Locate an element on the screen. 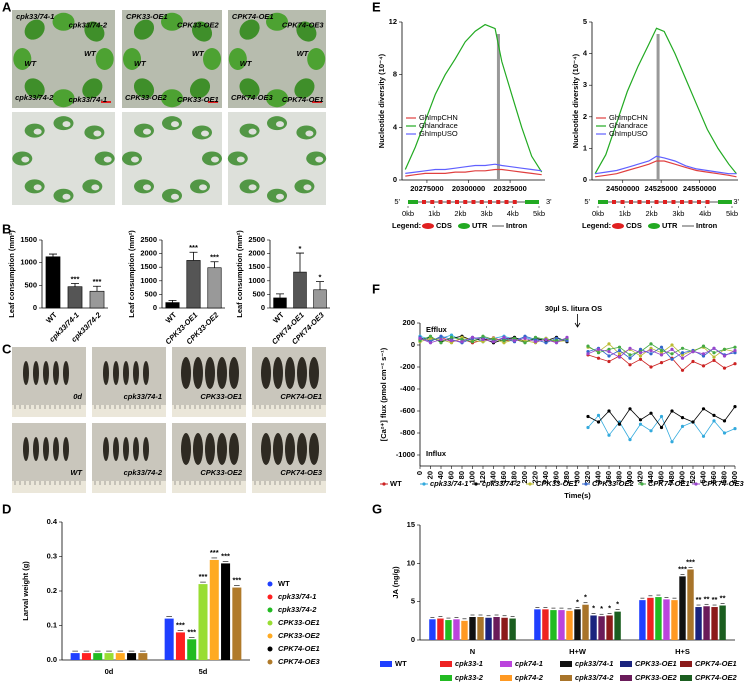  y-tick-label: 4 is located at coordinates (395, 126).